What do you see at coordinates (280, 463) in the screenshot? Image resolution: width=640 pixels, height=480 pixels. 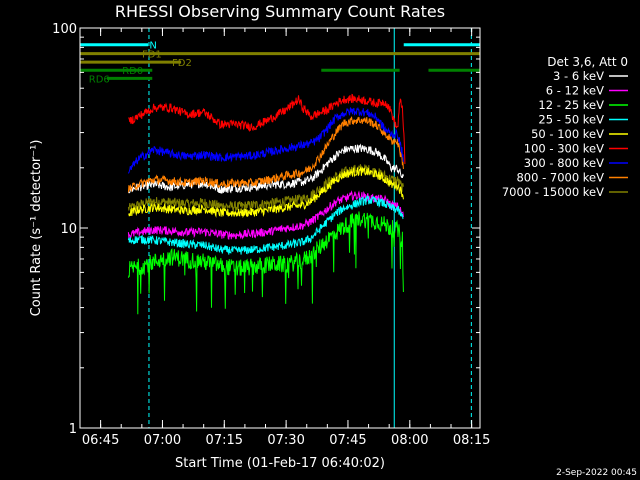 I see `x-axis-label: Start Time (01-Feb-17 06:40:02)` at bounding box center [280, 463].